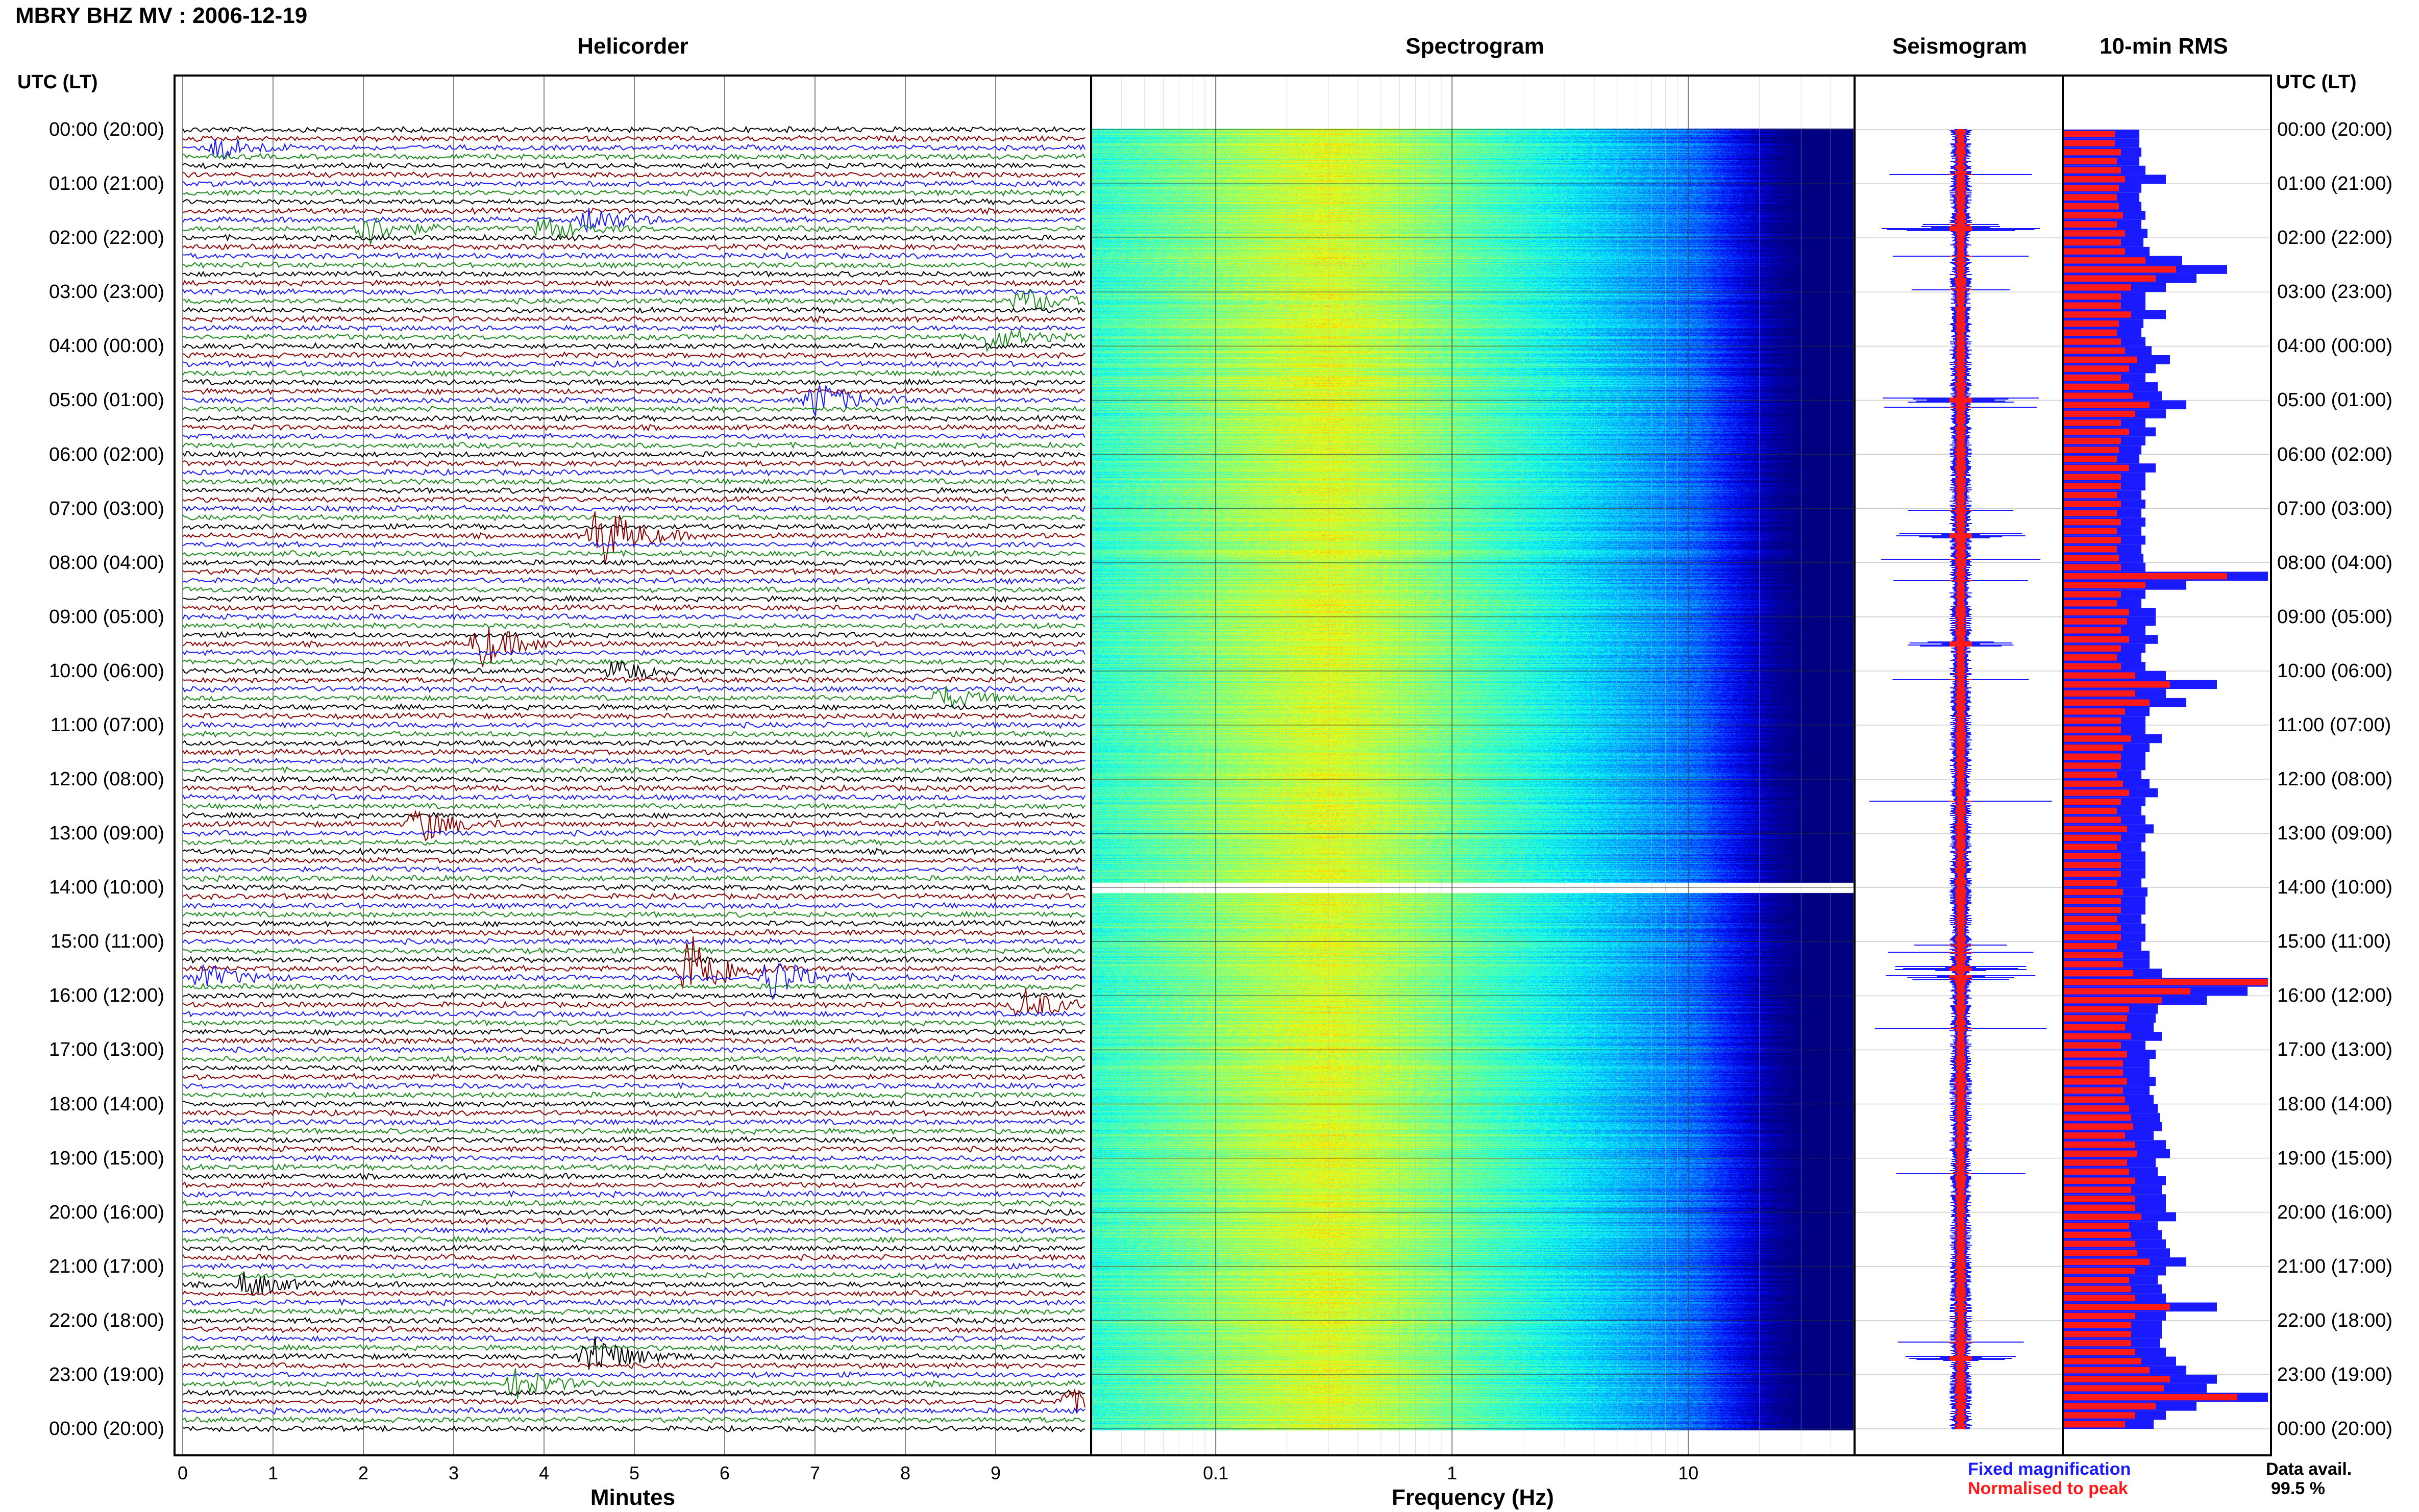 The height and width of the screenshot is (1512, 2419). Describe the element at coordinates (995, 1473) in the screenshot. I see `minutes-tick-label: 9` at that location.